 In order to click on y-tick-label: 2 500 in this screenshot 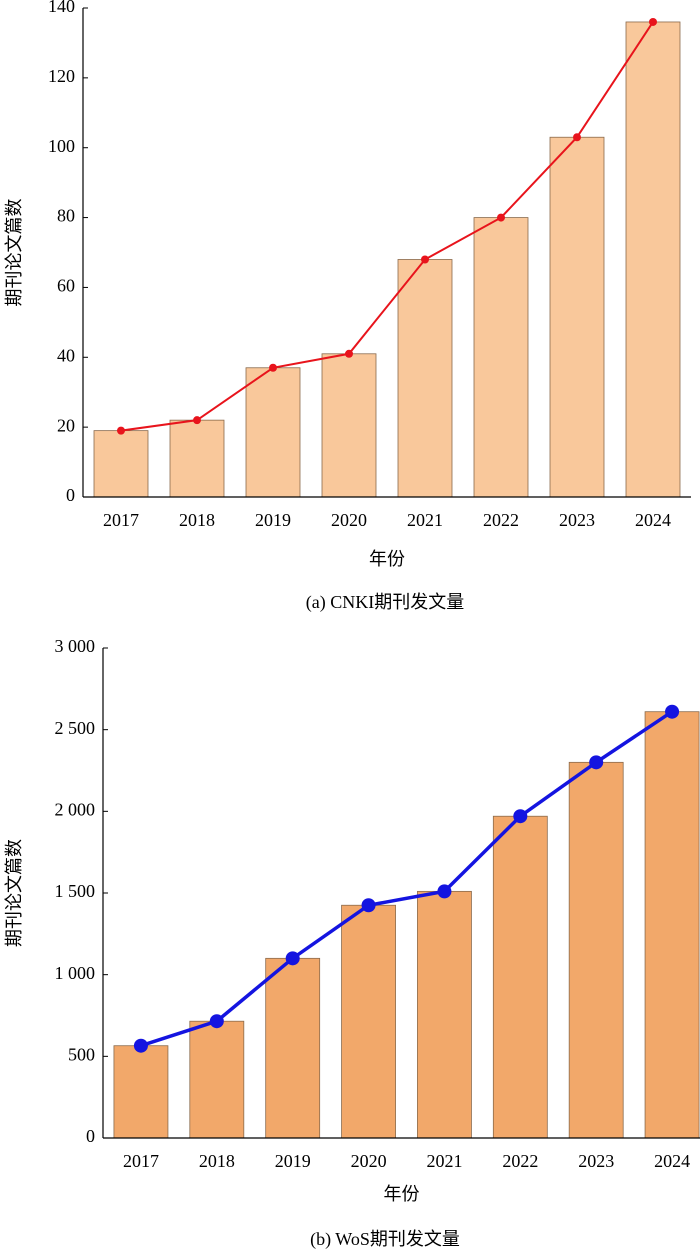, I will do `click(75, 728)`.